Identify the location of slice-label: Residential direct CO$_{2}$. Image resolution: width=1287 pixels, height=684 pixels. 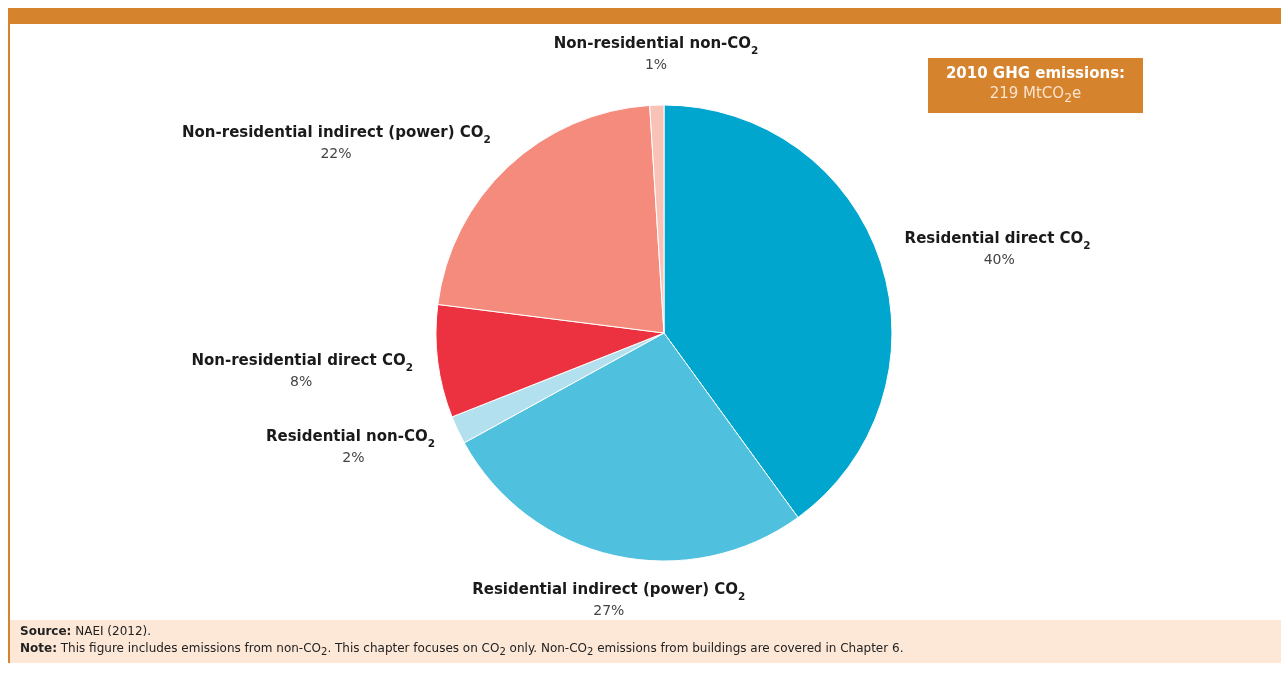
(997, 239).